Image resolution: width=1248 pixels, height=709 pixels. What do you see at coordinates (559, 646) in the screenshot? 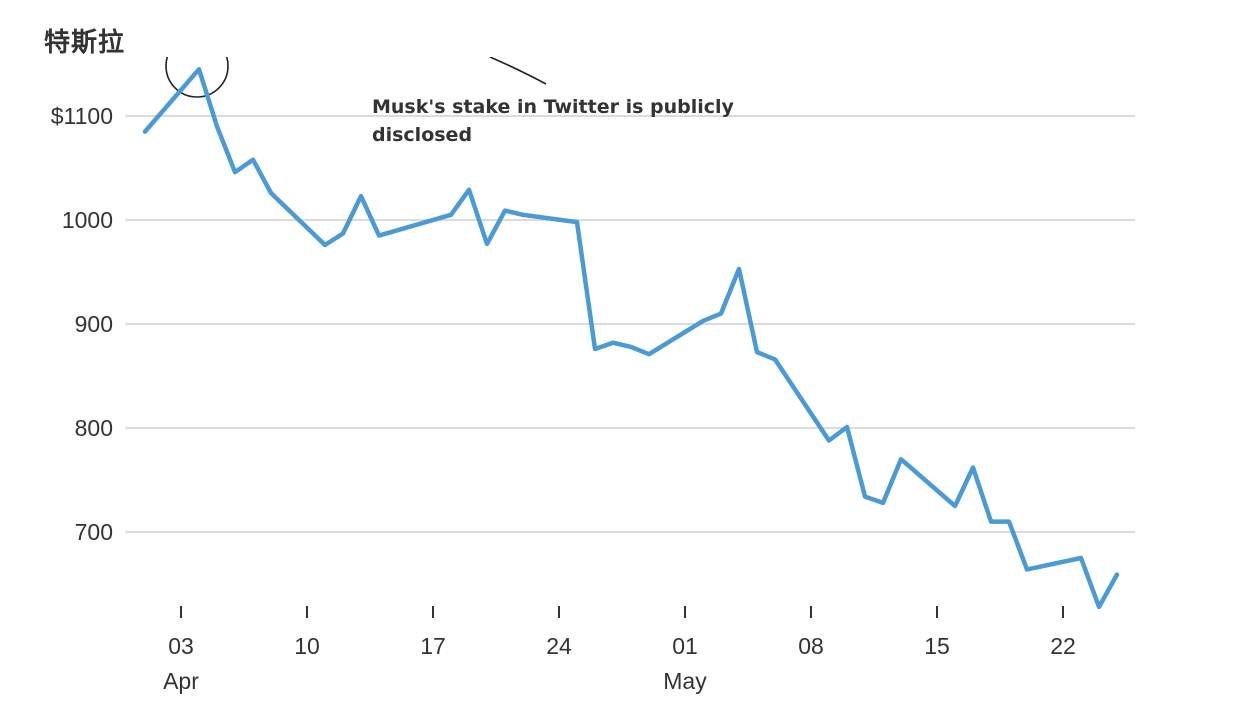
I see `x-tick-label: 24` at bounding box center [559, 646].